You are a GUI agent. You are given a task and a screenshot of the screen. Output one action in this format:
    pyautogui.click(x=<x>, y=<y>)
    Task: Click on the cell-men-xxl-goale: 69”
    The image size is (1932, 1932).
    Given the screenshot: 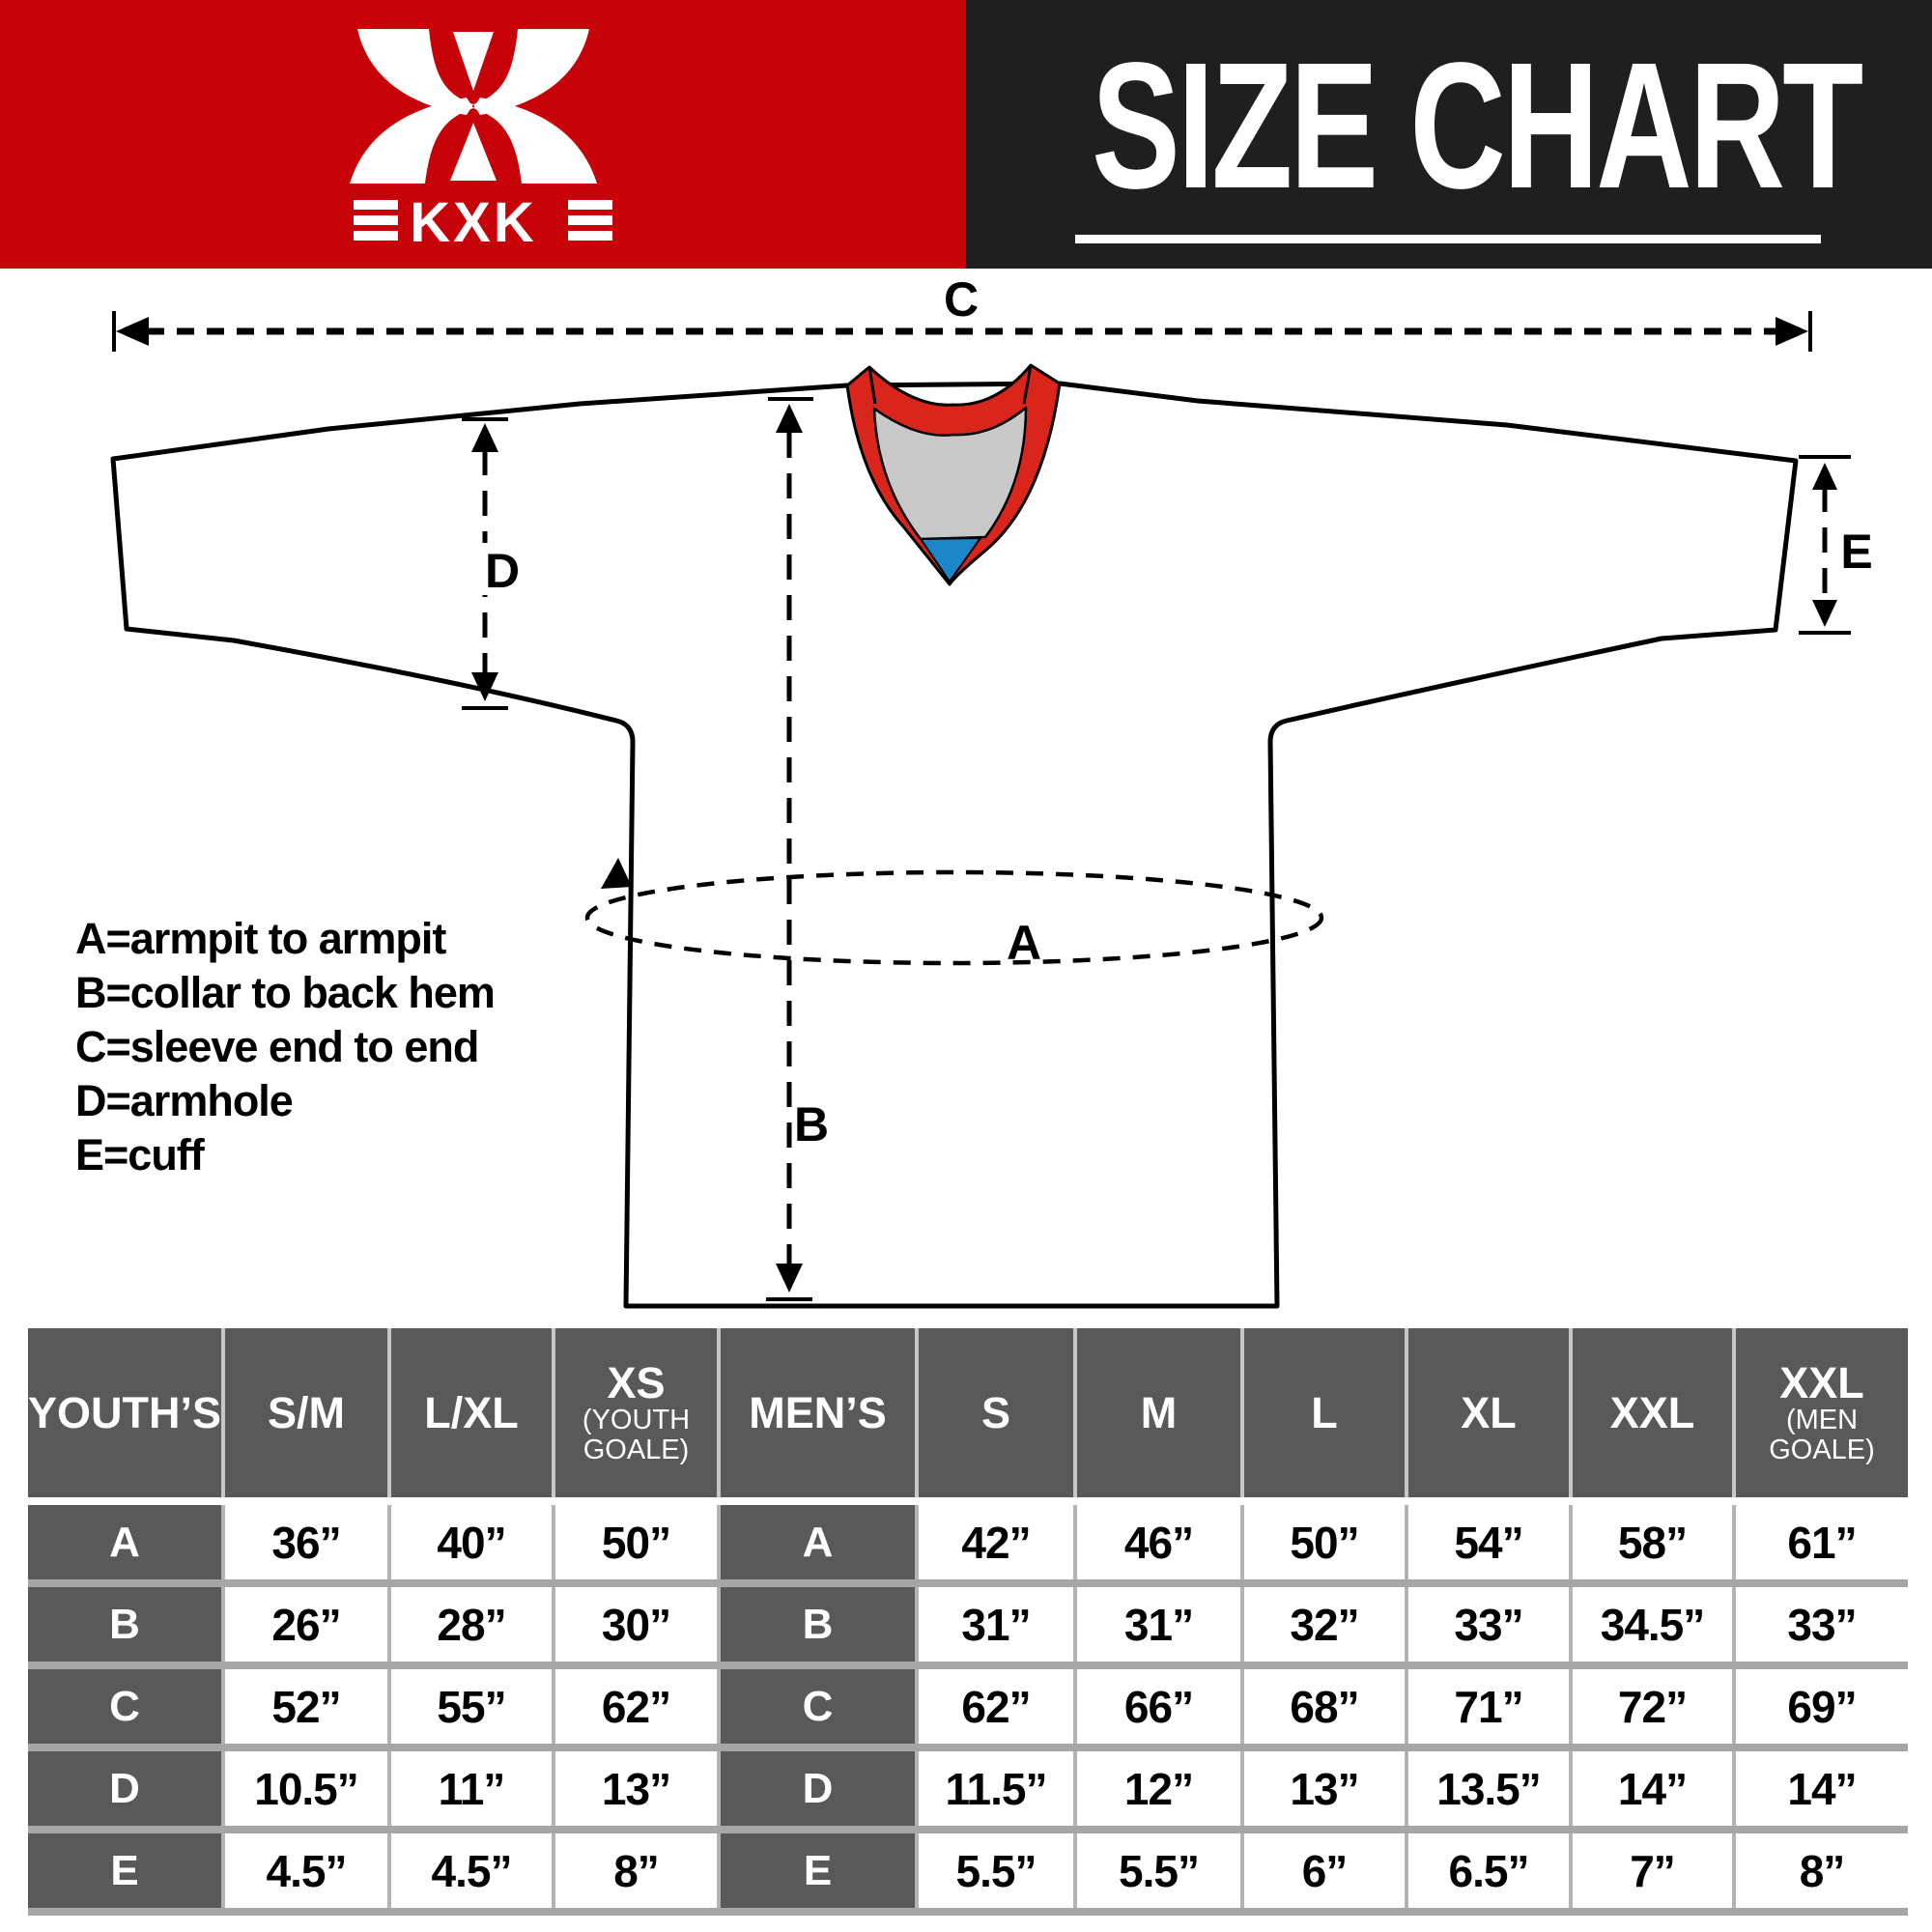 What is the action you would take?
    pyautogui.click(x=1822, y=1706)
    